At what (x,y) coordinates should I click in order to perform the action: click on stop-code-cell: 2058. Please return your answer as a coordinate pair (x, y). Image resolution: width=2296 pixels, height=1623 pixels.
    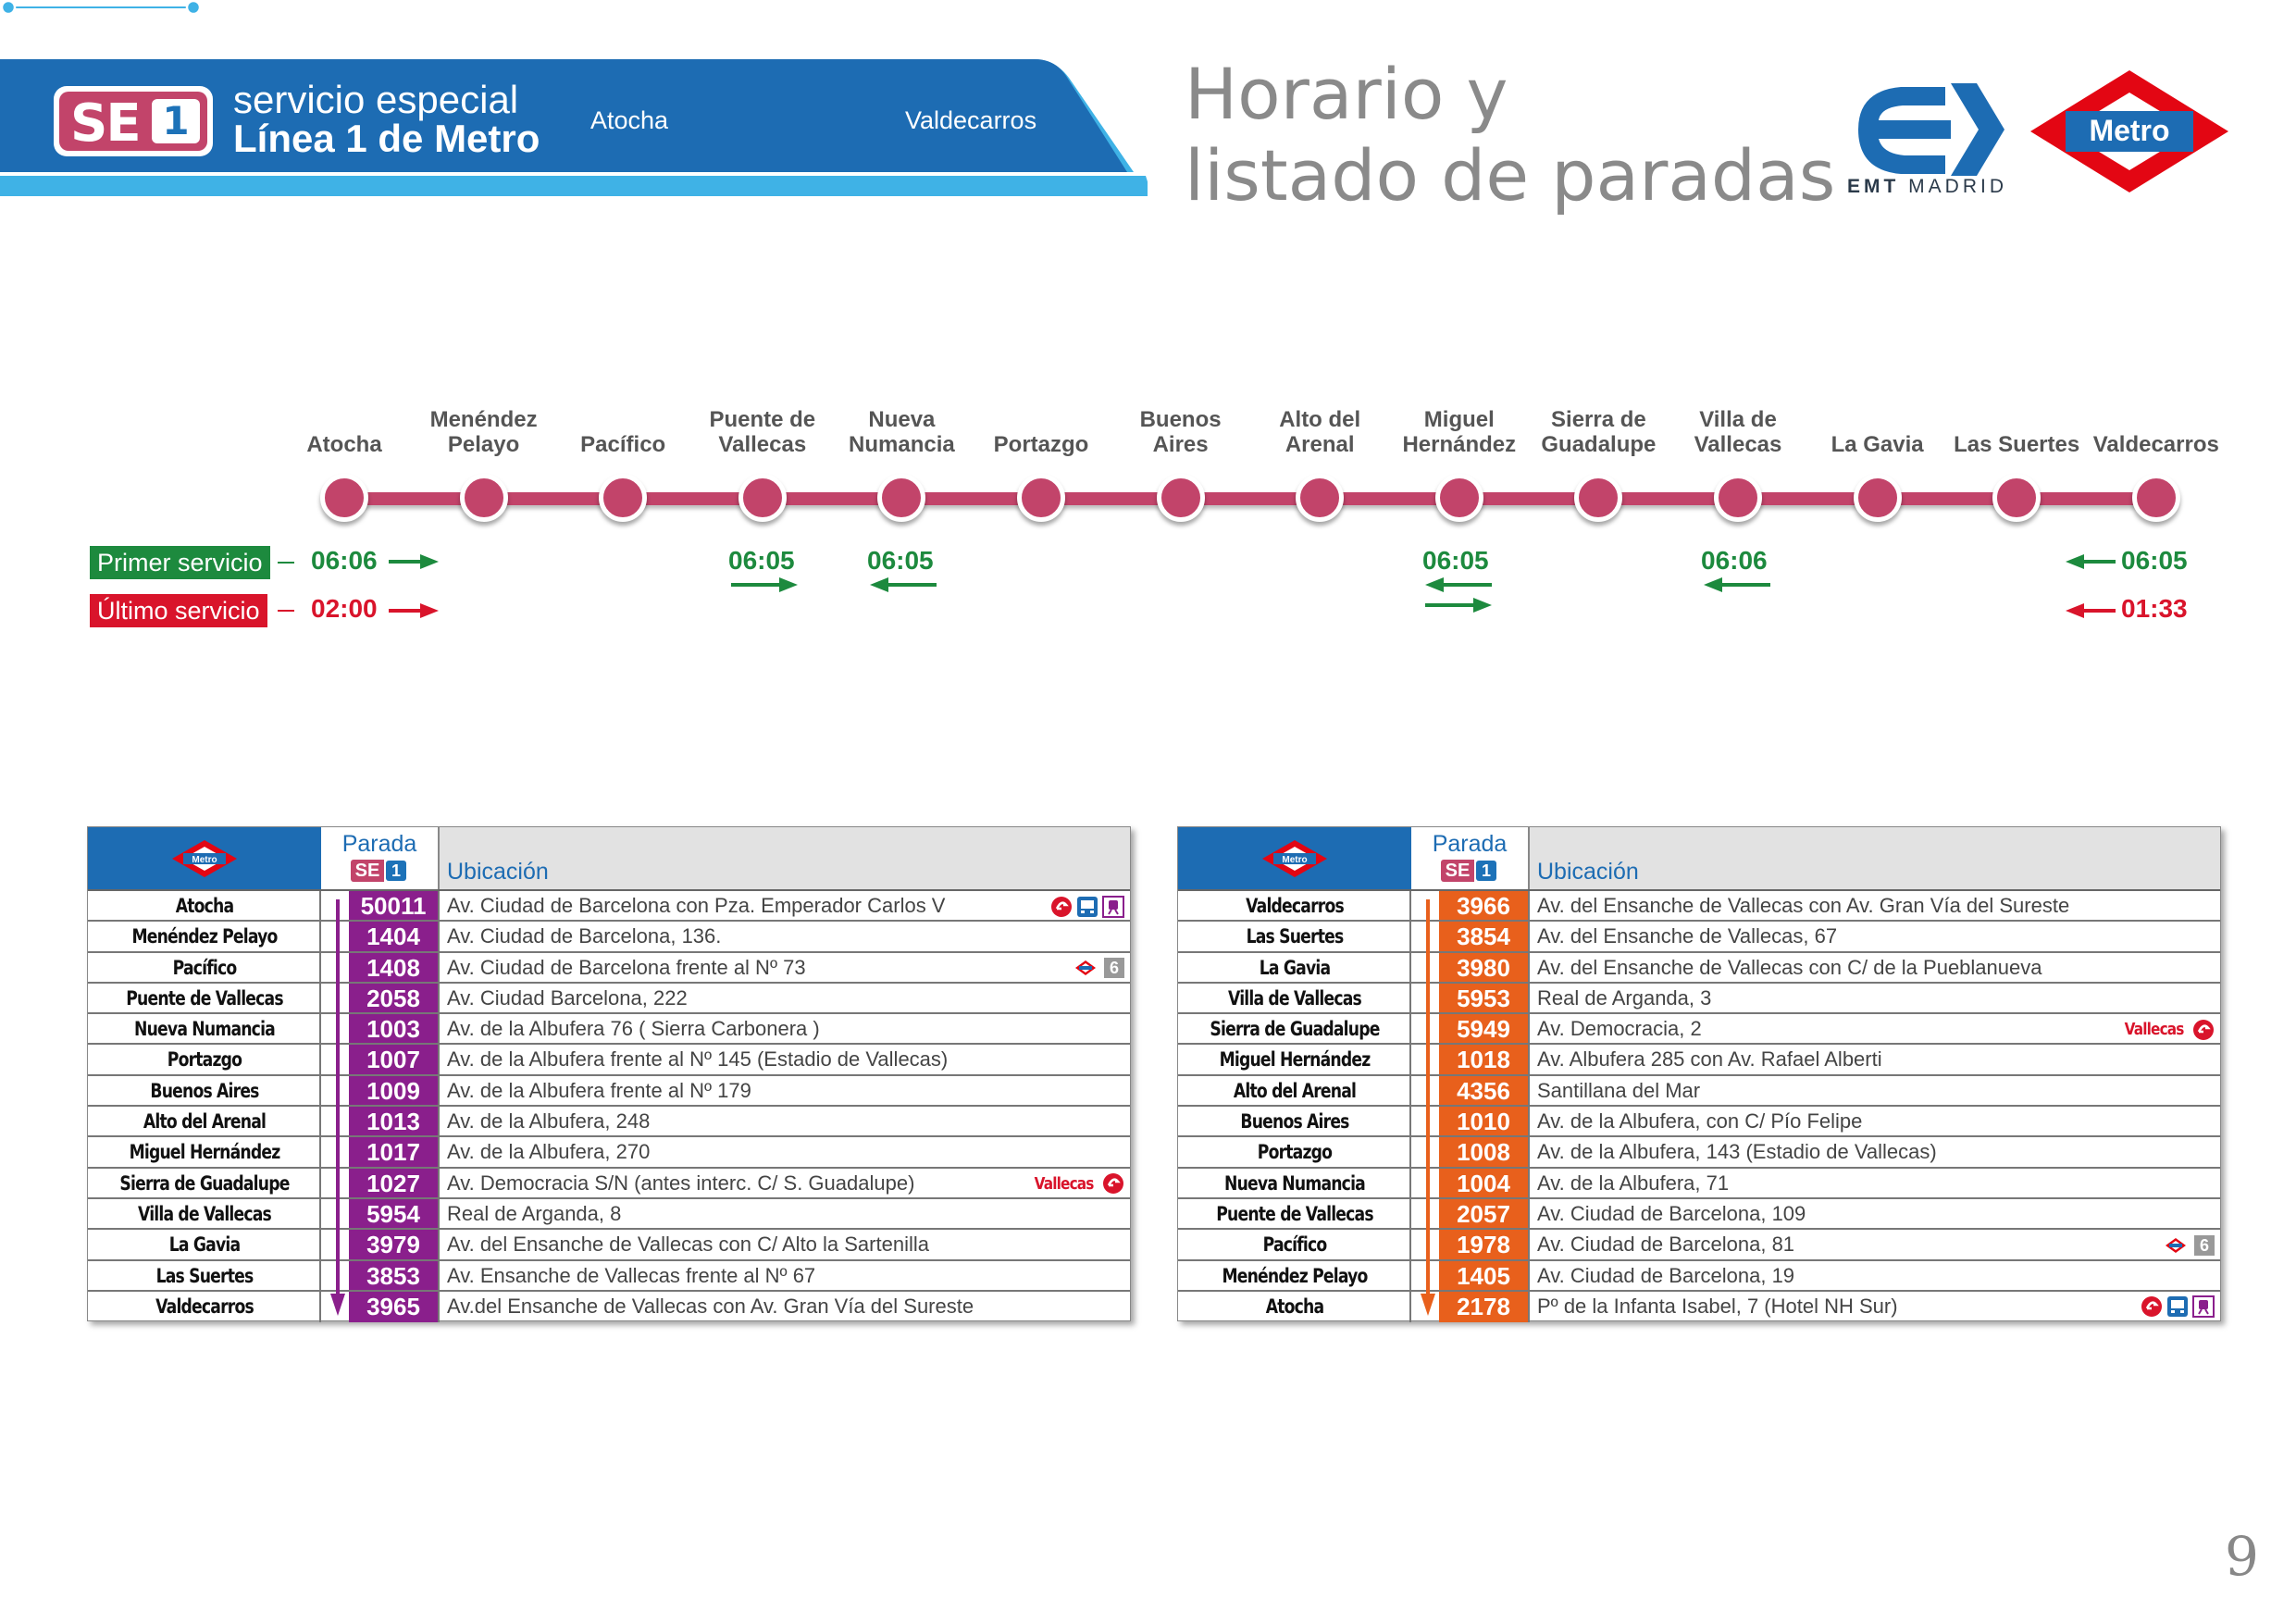
    Looking at the image, I should click on (395, 998).